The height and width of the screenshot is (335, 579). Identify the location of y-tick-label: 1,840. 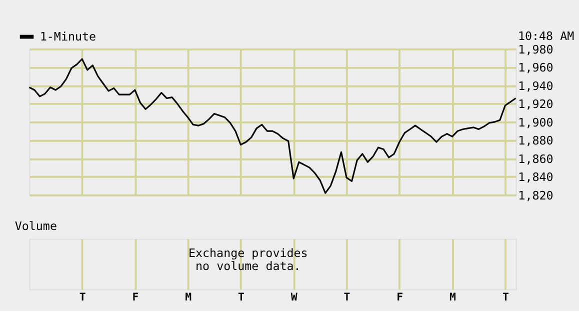
(536, 177).